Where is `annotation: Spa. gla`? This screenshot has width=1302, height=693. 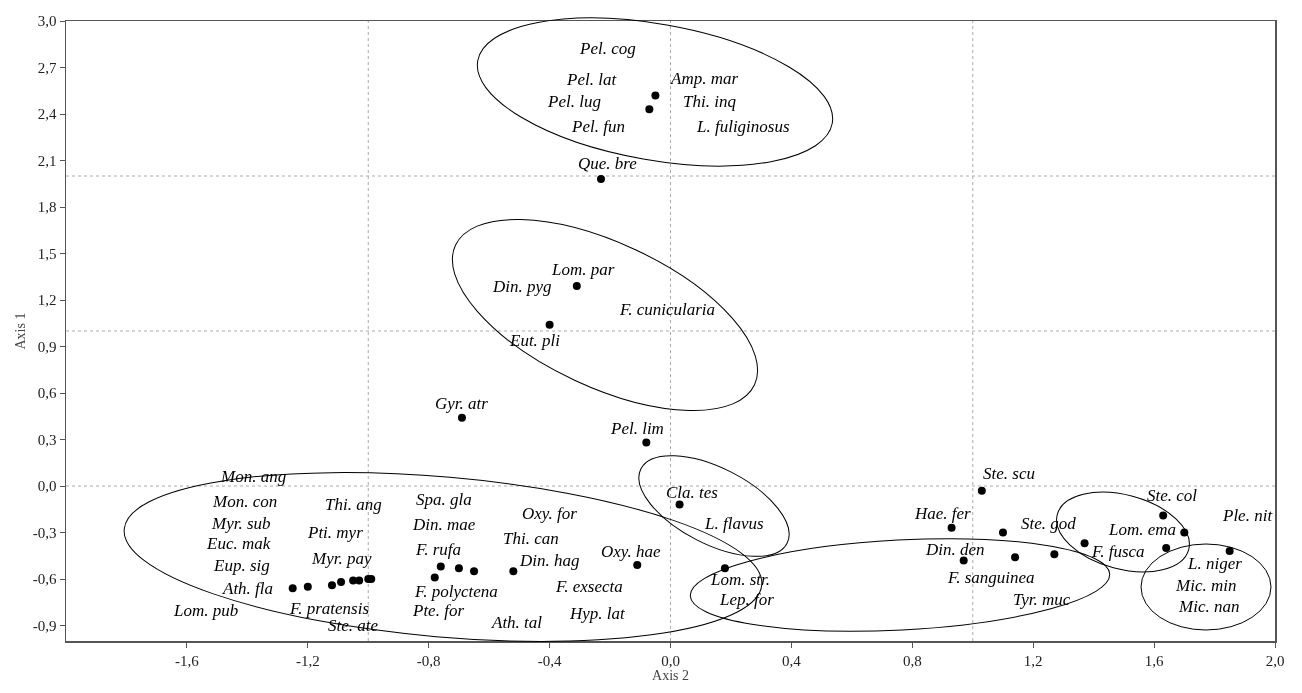 annotation: Spa. gla is located at coordinates (444, 499).